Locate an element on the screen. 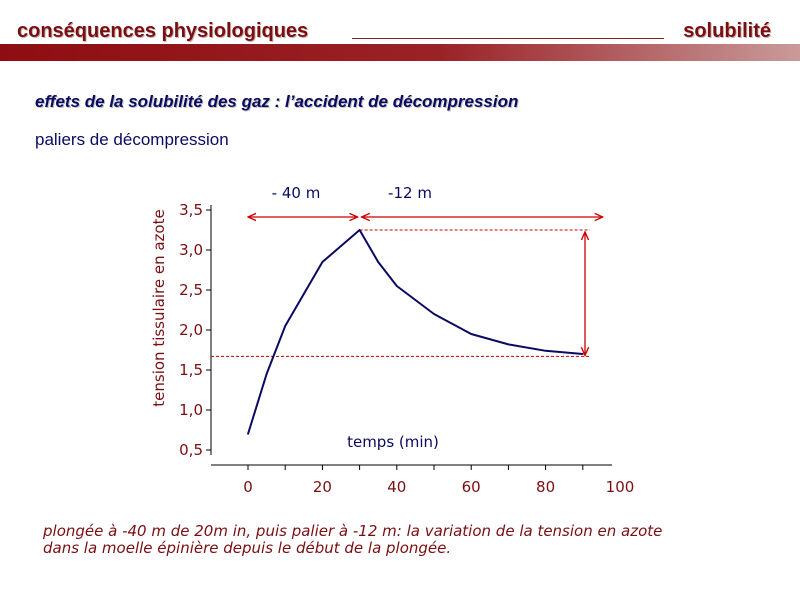  reference-lines is located at coordinates (400, 293).